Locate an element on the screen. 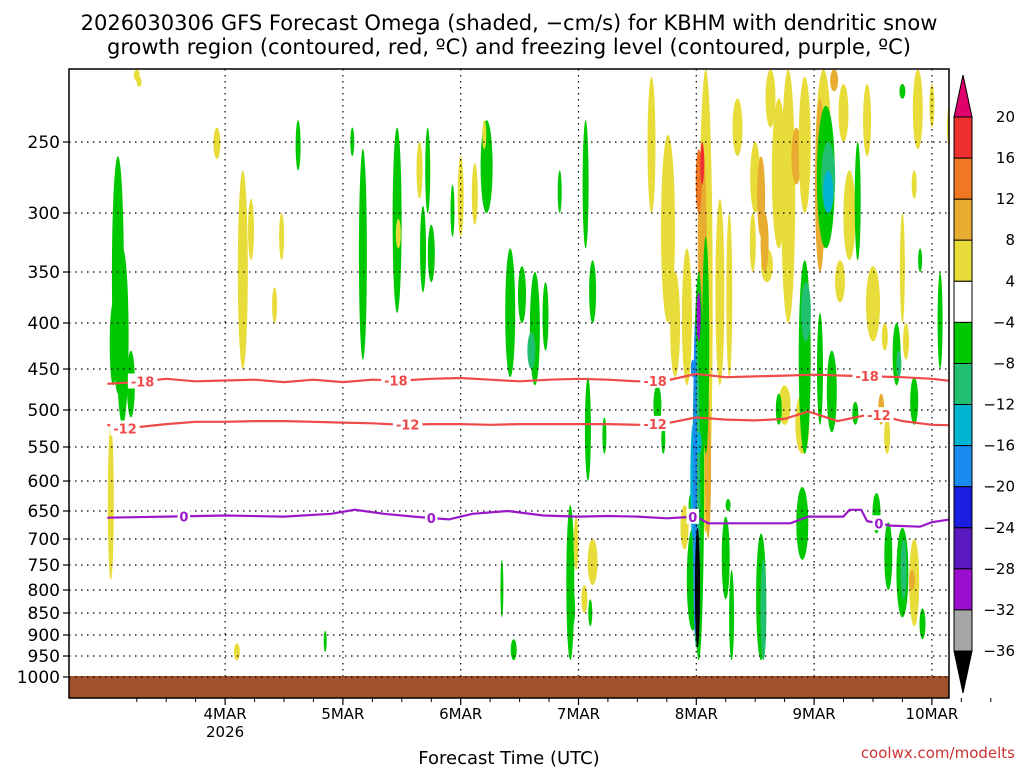 This screenshot has width=1024, height=768. x-tick-label: 4MAR is located at coordinates (225, 714).